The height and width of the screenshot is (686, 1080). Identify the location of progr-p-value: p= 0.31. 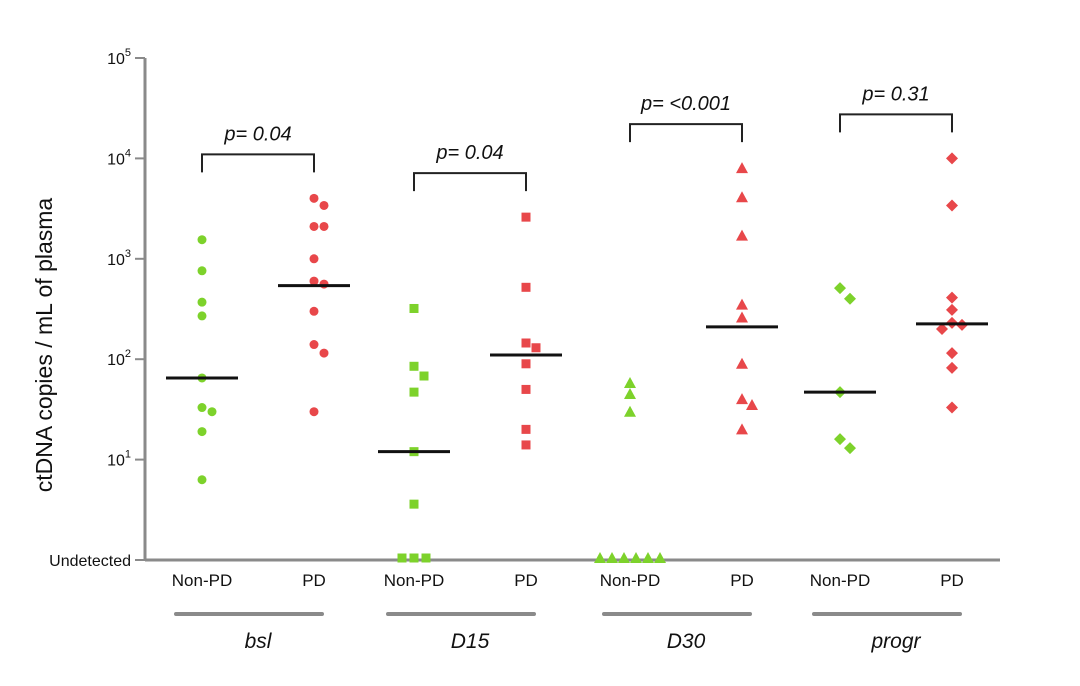
(895, 94).